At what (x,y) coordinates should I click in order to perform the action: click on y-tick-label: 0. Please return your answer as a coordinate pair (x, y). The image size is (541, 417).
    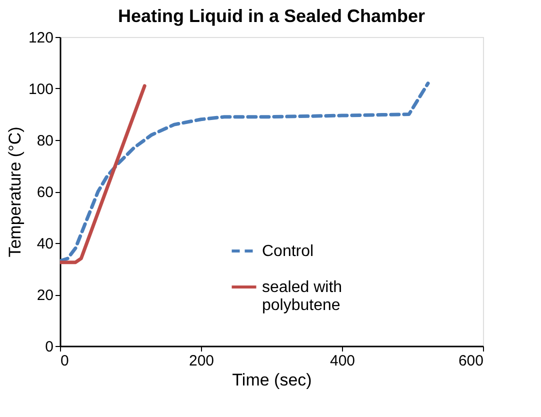
    Looking at the image, I should click on (49, 347).